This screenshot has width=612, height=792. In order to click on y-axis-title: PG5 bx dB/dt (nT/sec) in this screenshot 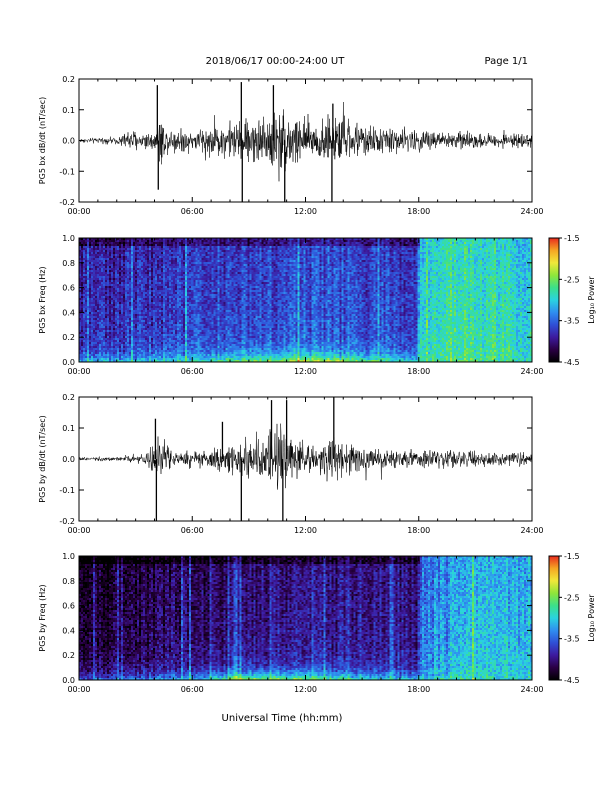, I will do `click(42, 140)`.